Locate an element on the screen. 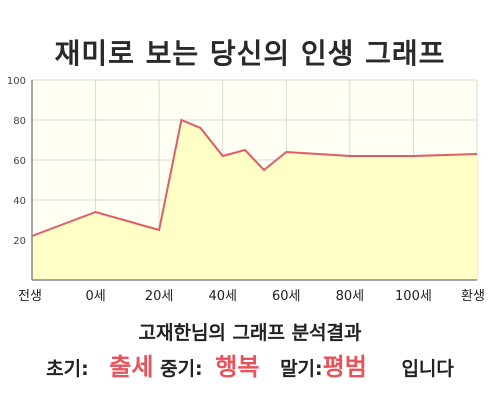 Image resolution: width=500 pixels, height=400 pixels. analysis-result-line: 초기: 출세 중기: 행복 말기:평범 입니다 is located at coordinates (250, 364).